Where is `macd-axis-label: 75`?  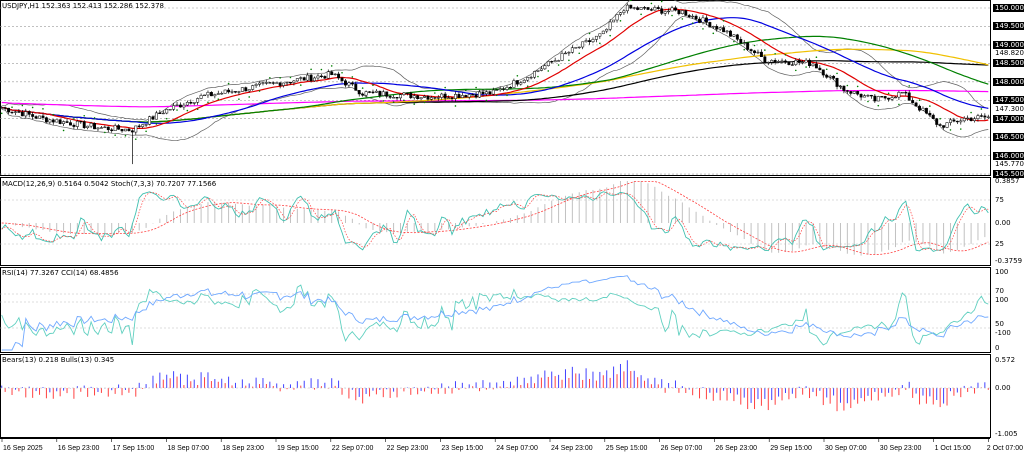
macd-axis-label: 75 is located at coordinates (999, 200).